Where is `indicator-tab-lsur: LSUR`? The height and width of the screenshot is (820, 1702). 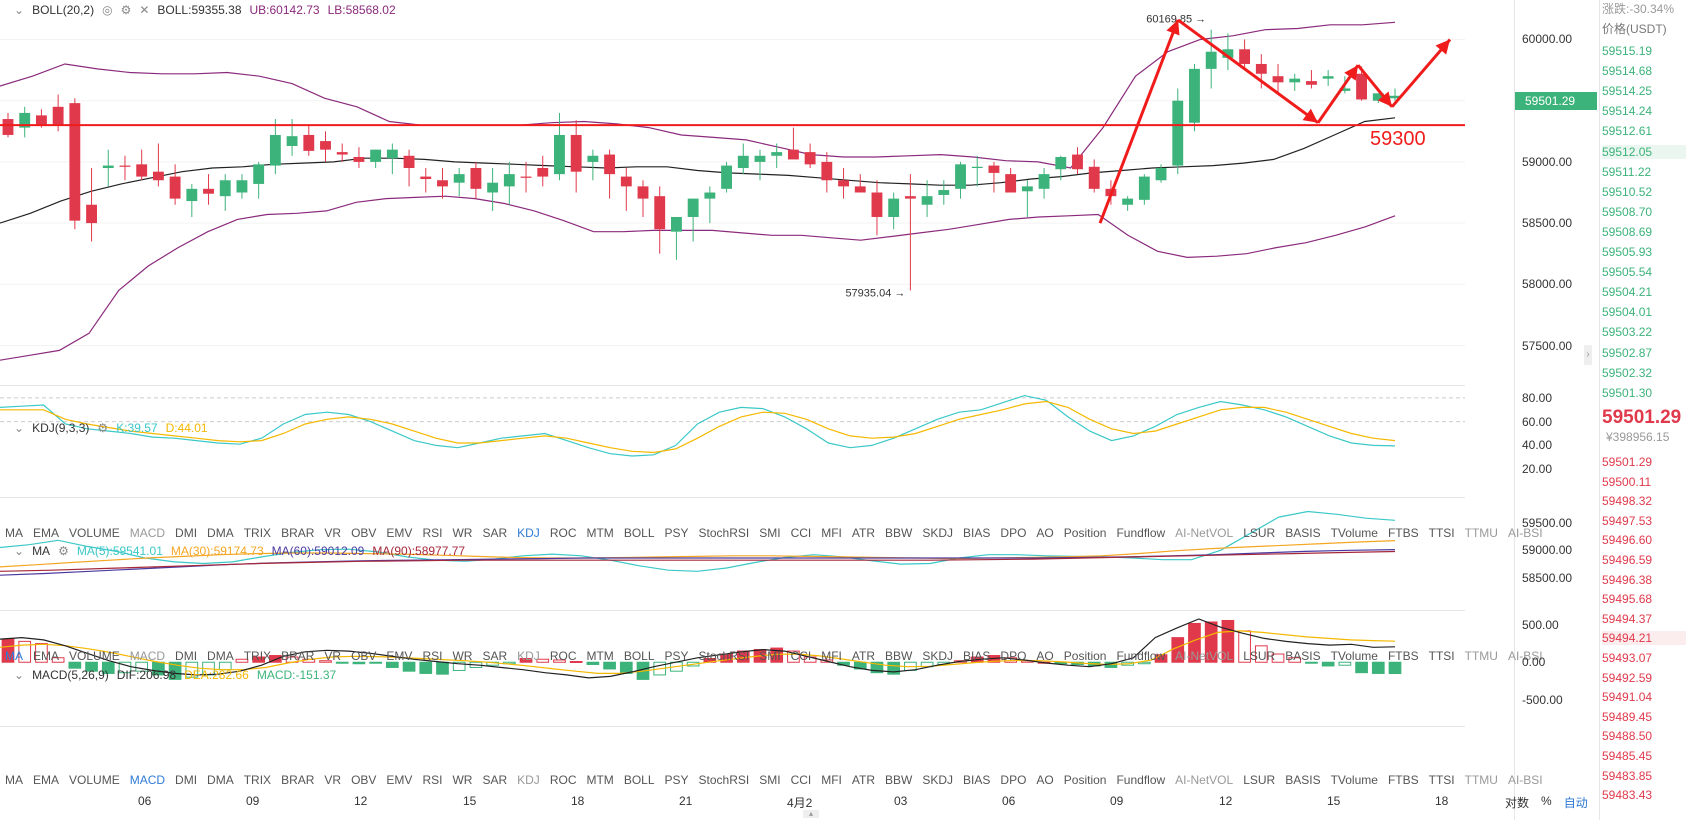
indicator-tab-lsur: LSUR is located at coordinates (1259, 533).